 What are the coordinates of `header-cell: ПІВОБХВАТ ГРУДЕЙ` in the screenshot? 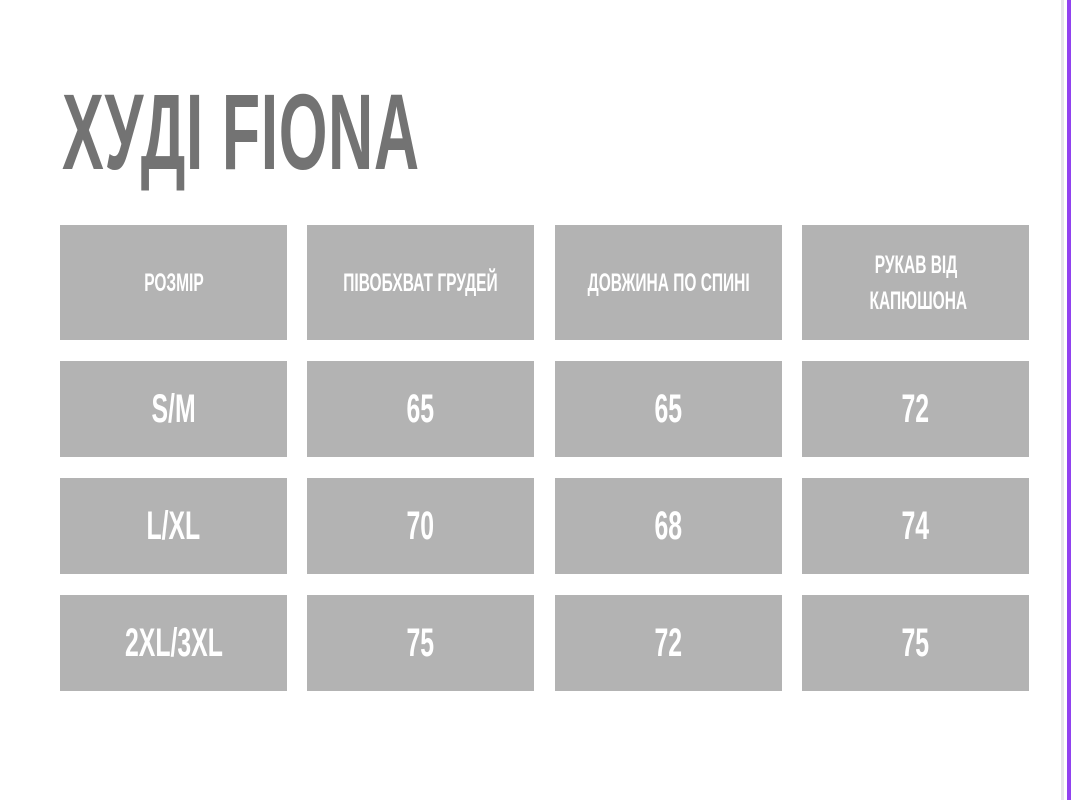 It's located at (420, 282).